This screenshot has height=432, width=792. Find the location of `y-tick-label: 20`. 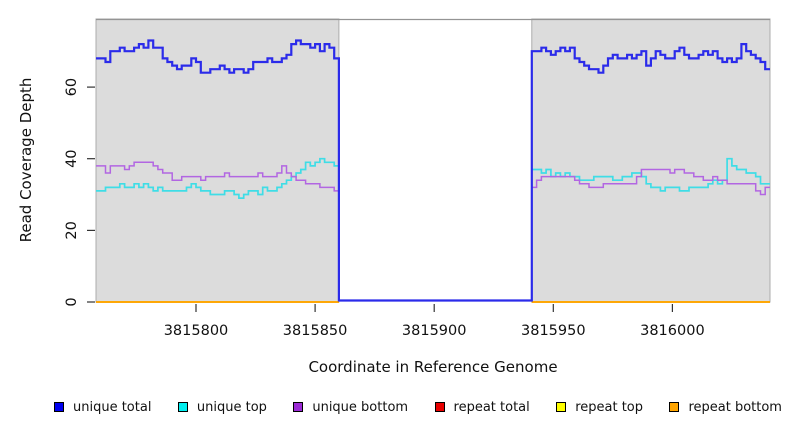

y-tick-label: 20 is located at coordinates (72, 230).